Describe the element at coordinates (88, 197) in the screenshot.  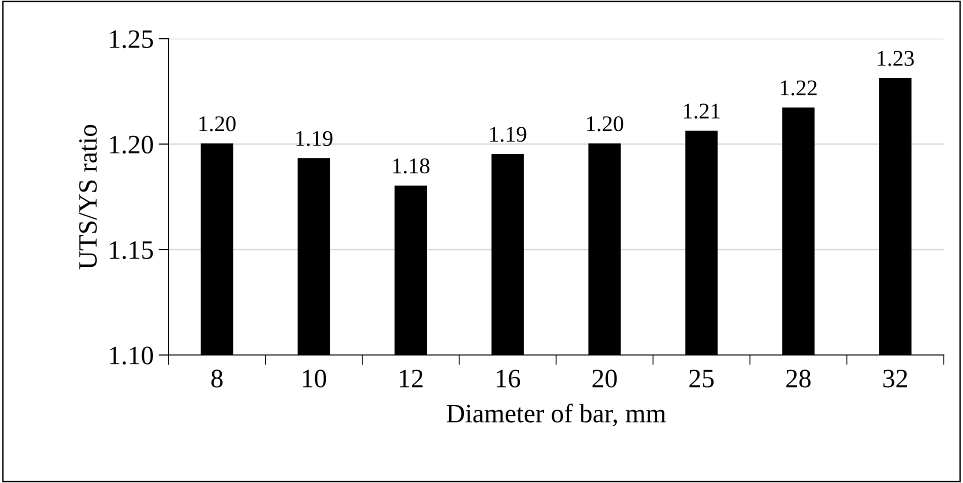
I see `y-axis-title: UTS/YS ratio` at that location.